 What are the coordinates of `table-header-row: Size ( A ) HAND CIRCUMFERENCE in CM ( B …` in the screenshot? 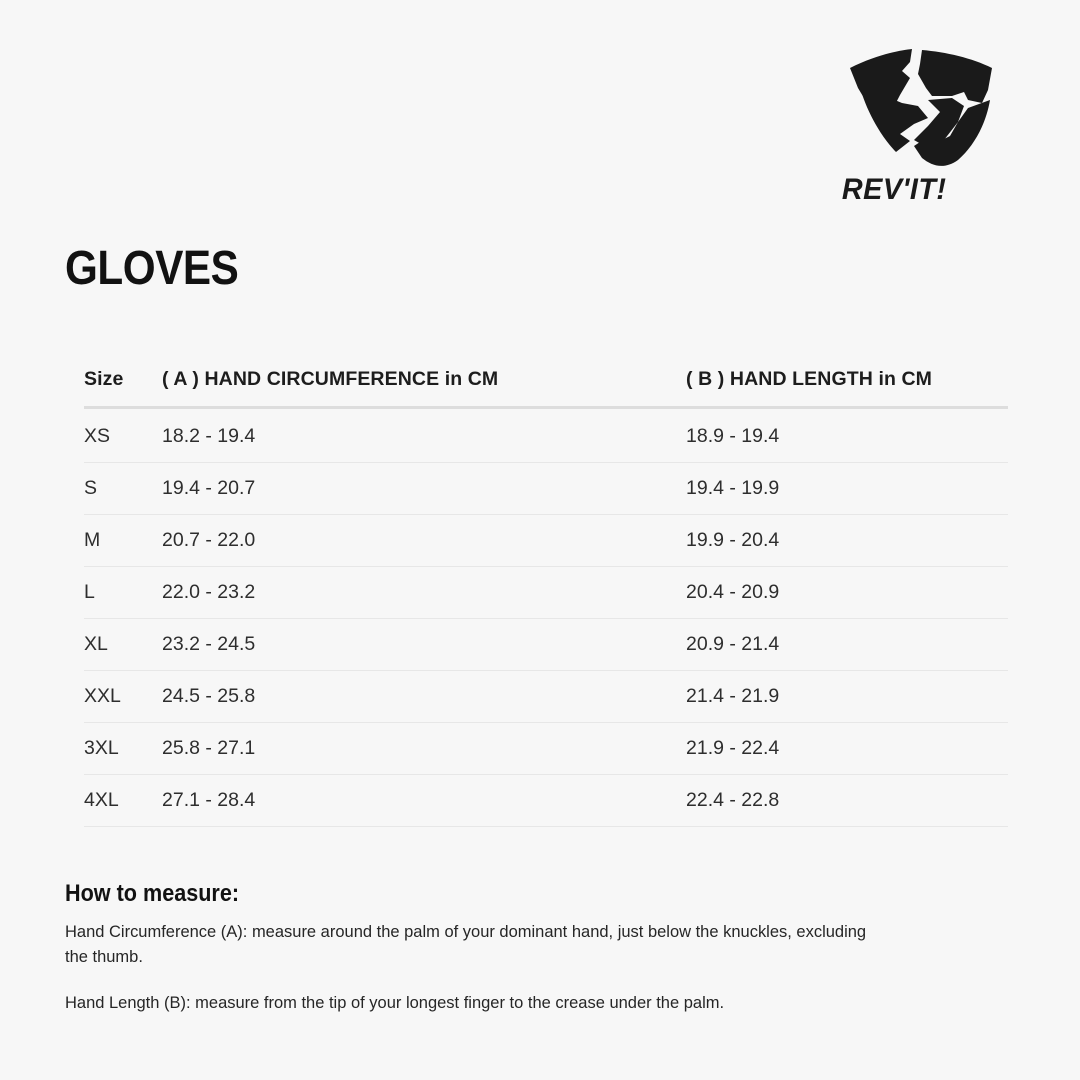 It's located at (546, 388).